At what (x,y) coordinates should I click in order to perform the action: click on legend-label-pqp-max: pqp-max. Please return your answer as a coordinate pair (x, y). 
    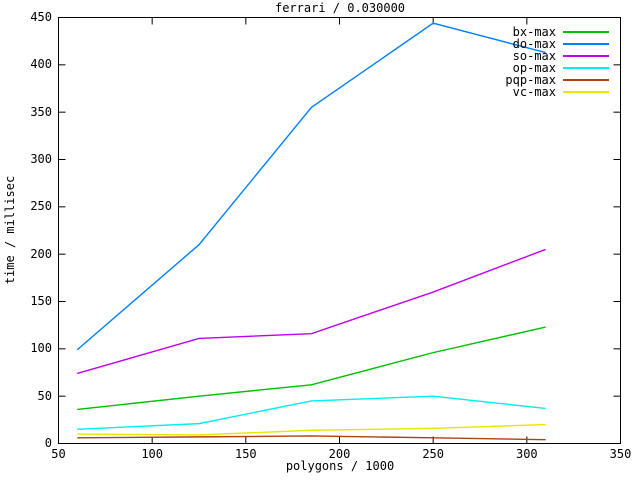
    Looking at the image, I should click on (530, 80).